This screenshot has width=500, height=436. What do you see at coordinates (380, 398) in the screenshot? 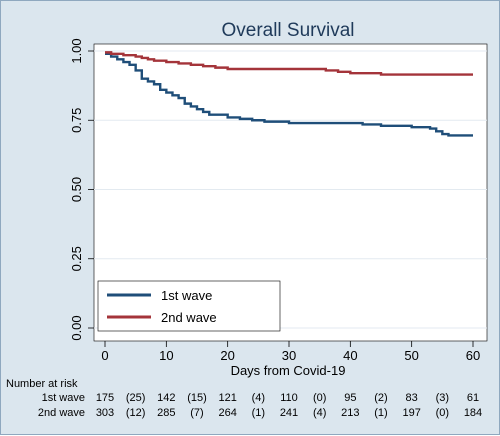
I see `risk-cell: (2)` at bounding box center [380, 398].